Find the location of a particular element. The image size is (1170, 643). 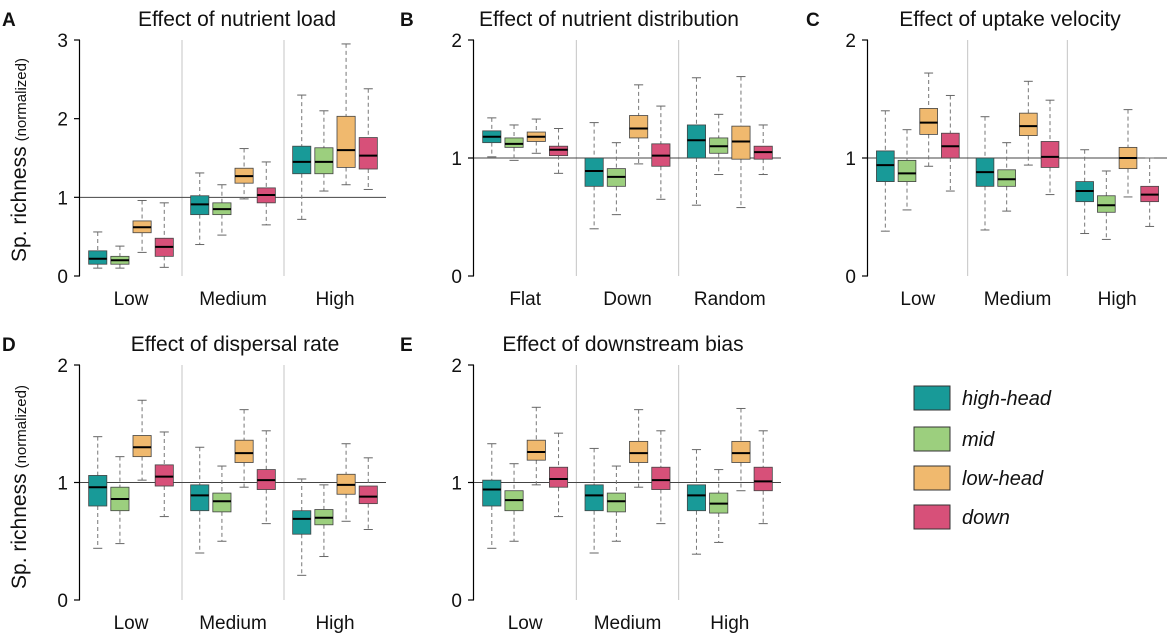

panel-title: Effect of nutrient load is located at coordinates (237, 19).